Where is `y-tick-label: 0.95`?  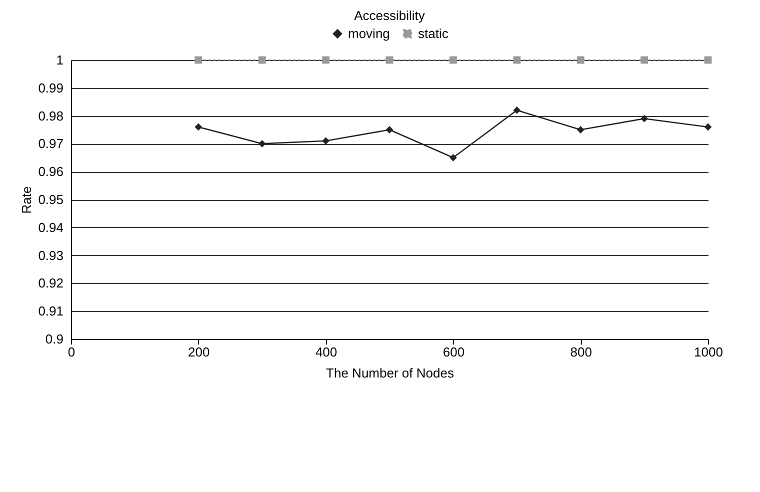 y-tick-label: 0.95 is located at coordinates (51, 199).